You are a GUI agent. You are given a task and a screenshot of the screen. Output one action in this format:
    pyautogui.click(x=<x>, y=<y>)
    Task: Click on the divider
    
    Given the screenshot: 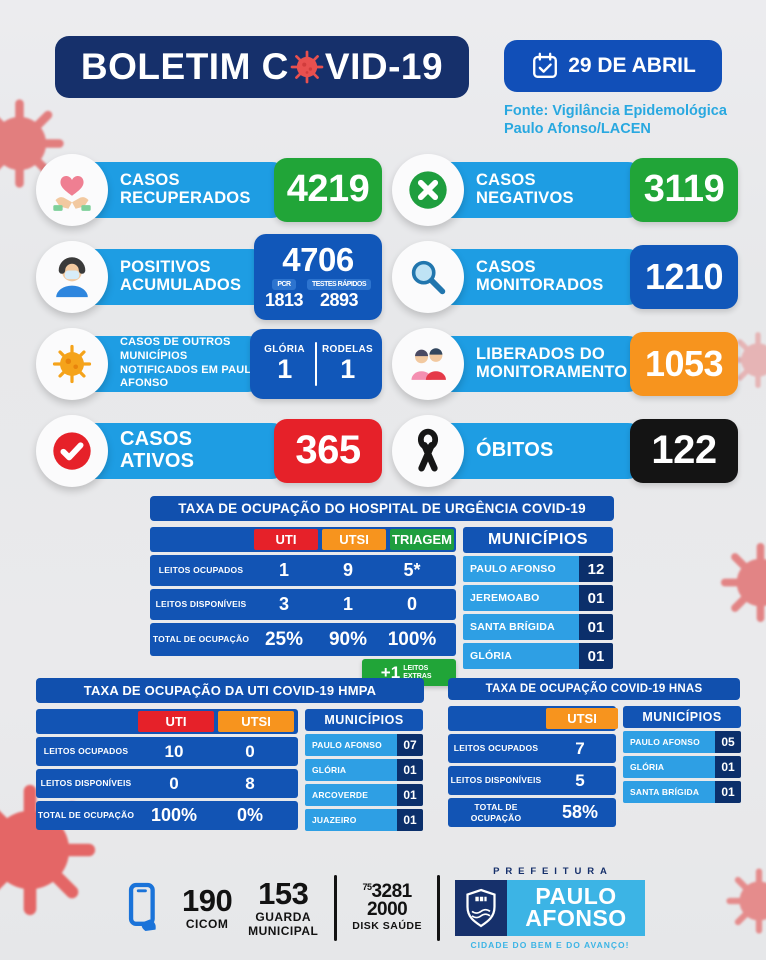 What is the action you would take?
    pyautogui.click(x=336, y=908)
    